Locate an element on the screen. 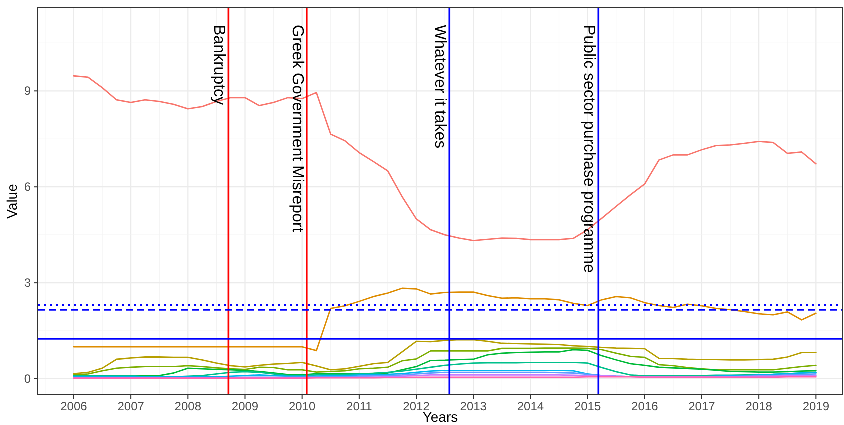 The width and height of the screenshot is (844, 425). x-tick-label: 2006 is located at coordinates (74, 407).